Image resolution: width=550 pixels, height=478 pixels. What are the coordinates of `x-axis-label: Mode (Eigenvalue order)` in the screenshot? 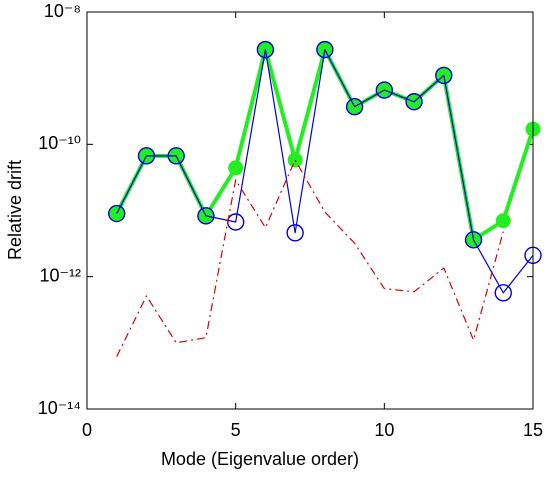 It's located at (260, 459).